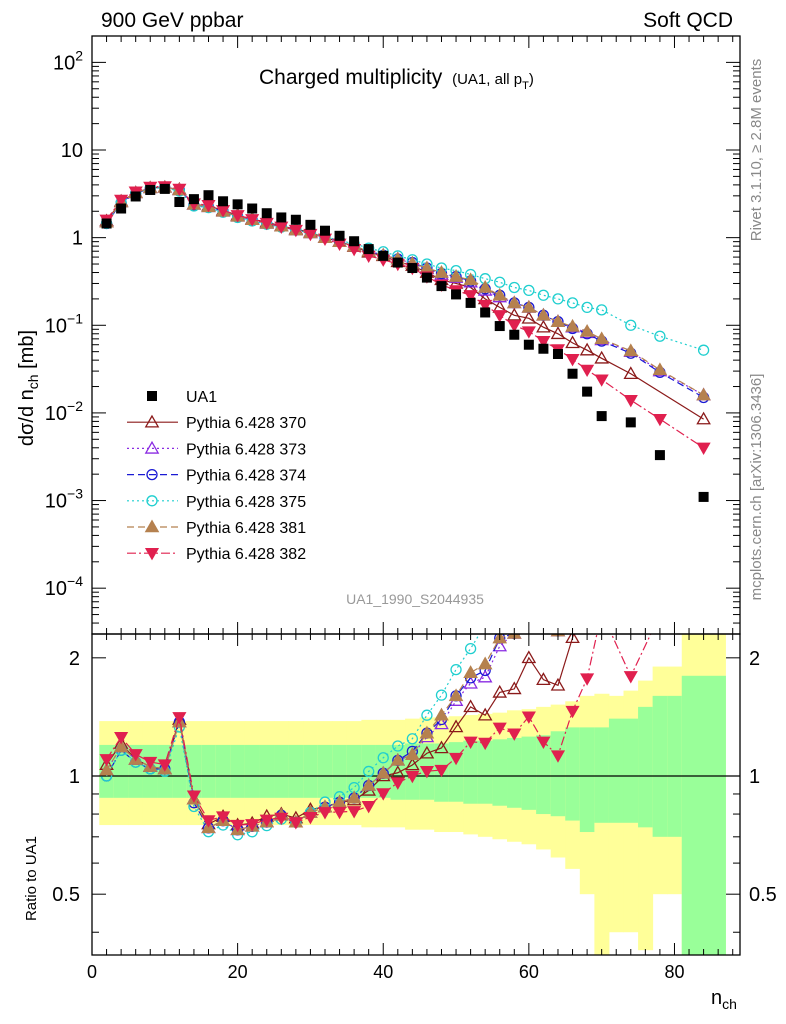  Describe the element at coordinates (33, 381) in the screenshot. I see `y-axis-label-sub: ch` at that location.